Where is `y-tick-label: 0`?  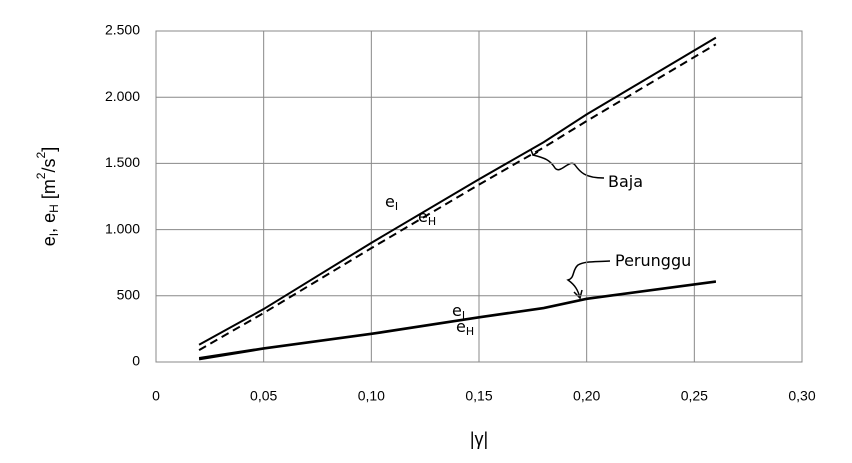
y-tick-label: 0 is located at coordinates (136, 361).